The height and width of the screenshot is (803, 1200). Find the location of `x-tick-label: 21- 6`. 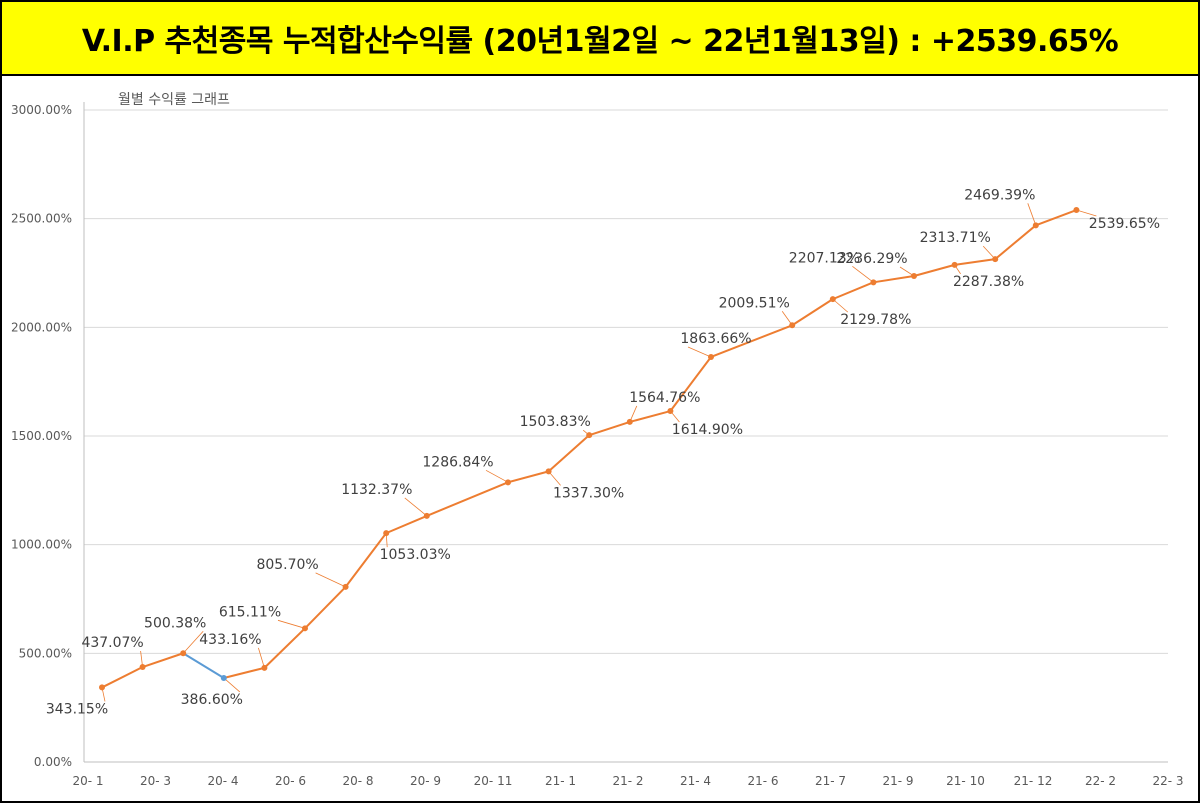

x-tick-label: 21- 6 is located at coordinates (762, 781).